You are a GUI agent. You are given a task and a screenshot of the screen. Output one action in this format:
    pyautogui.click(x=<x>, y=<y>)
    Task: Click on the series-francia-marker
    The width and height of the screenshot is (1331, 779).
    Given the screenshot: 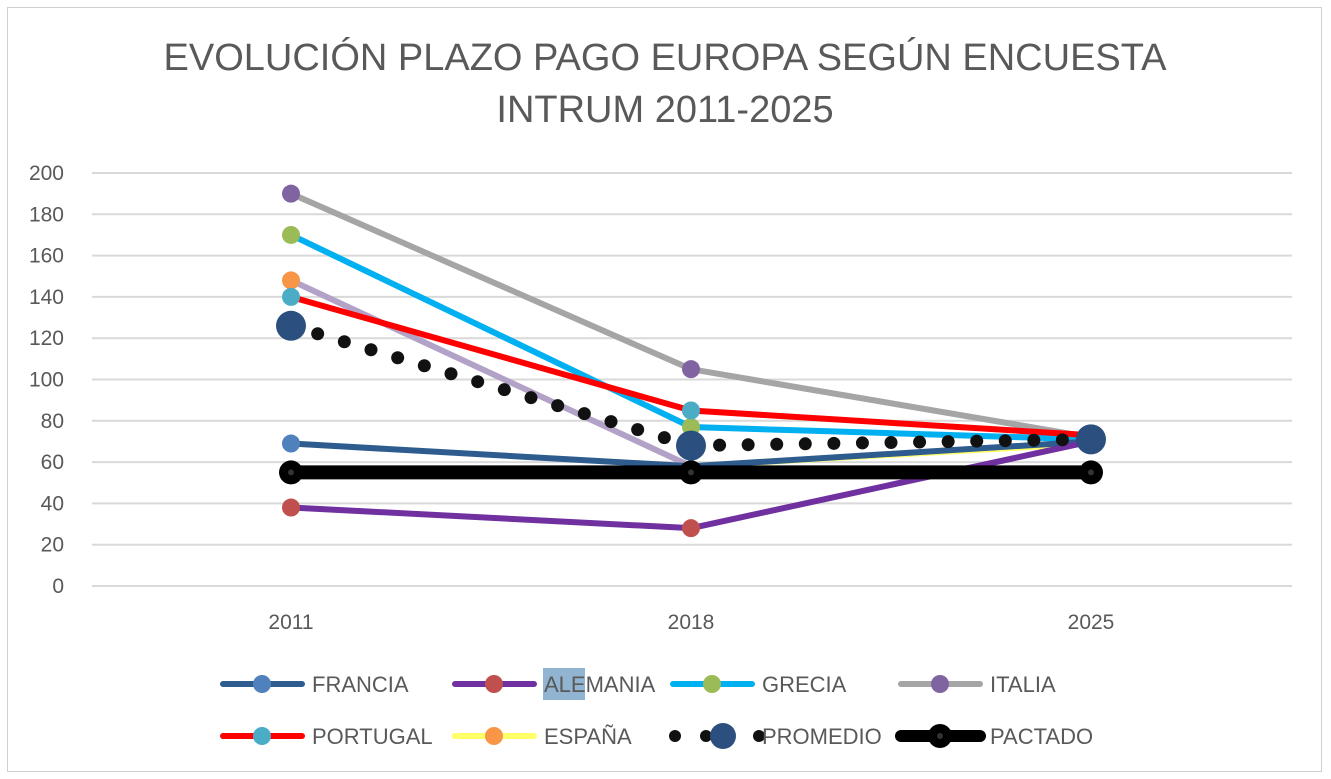 What is the action you would take?
    pyautogui.click(x=291, y=443)
    